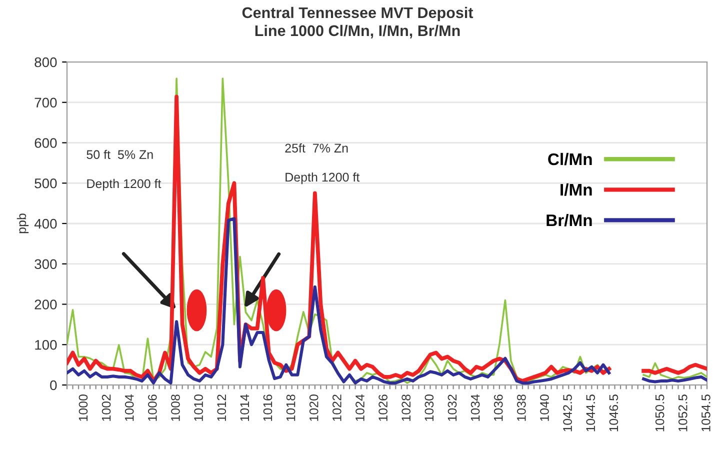  What do you see at coordinates (659, 413) in the screenshot?
I see `x-tick-label: 1050.5` at bounding box center [659, 413].